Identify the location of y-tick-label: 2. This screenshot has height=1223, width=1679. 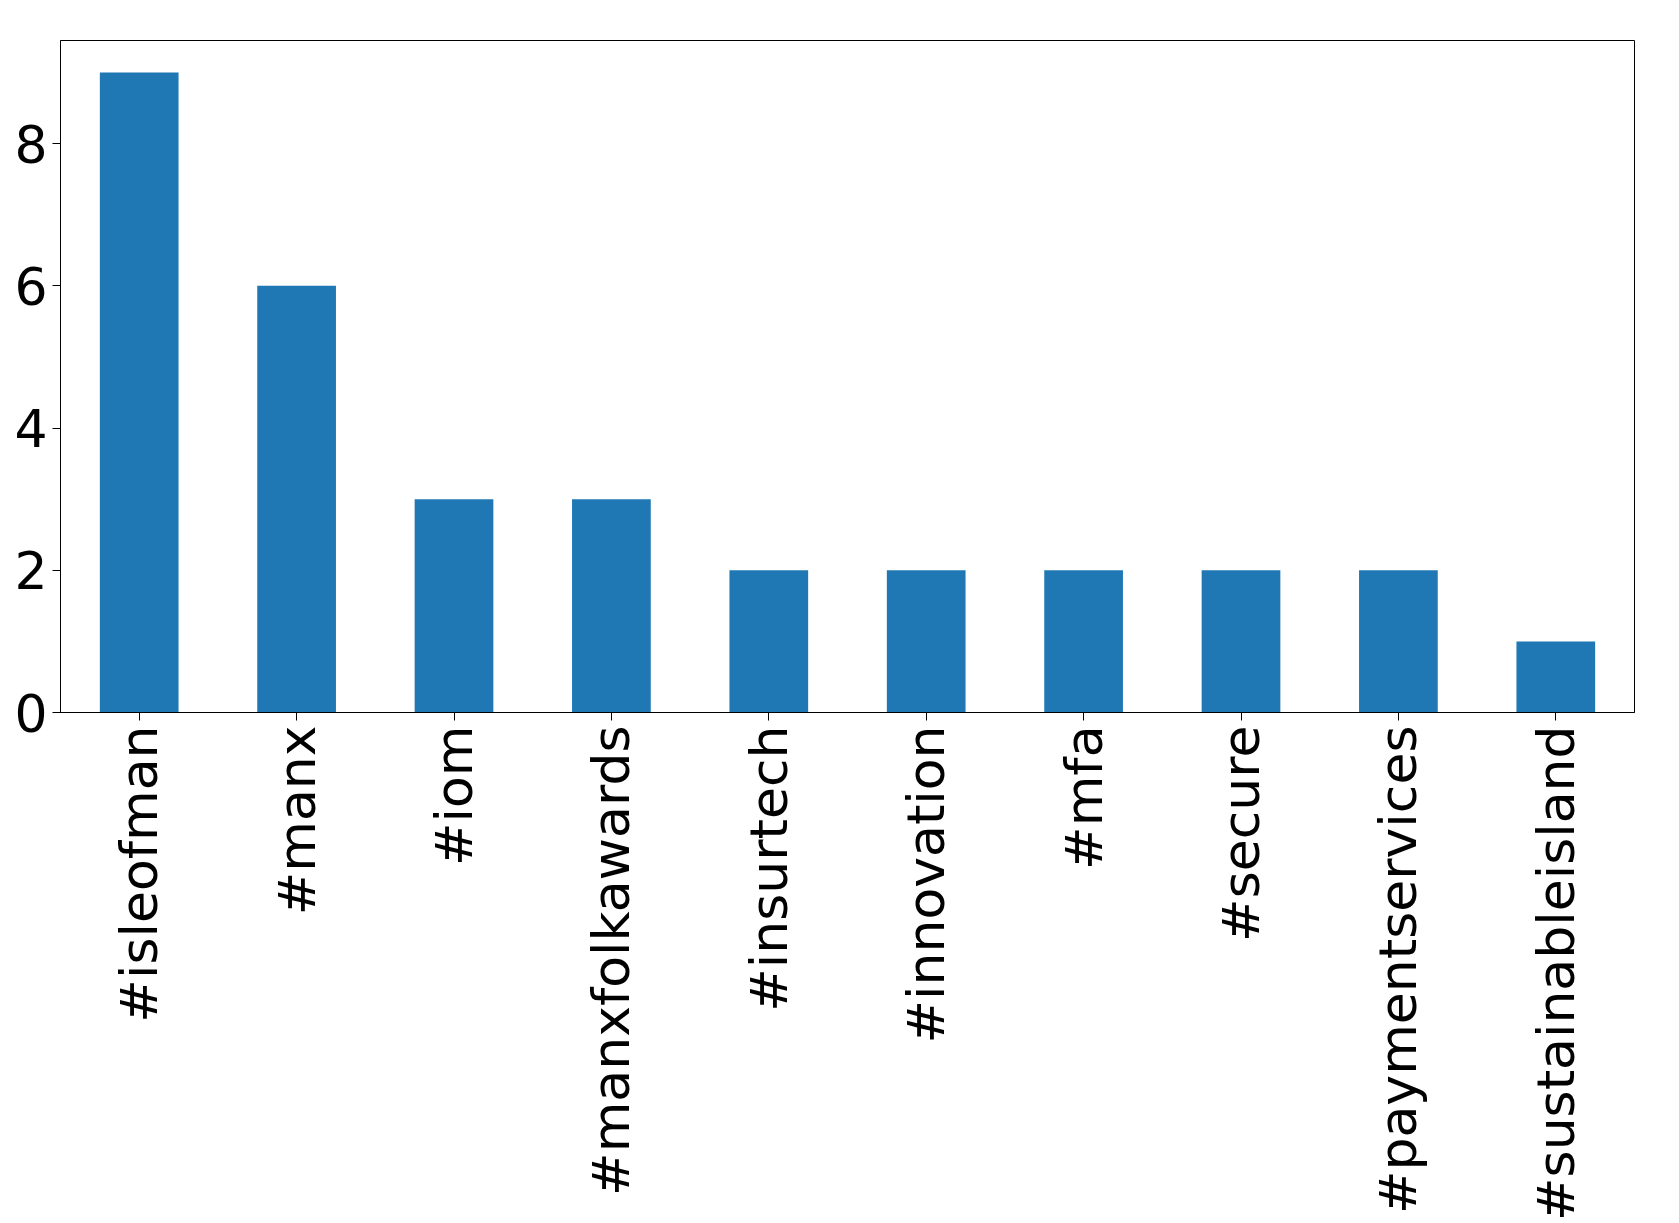
(31, 571).